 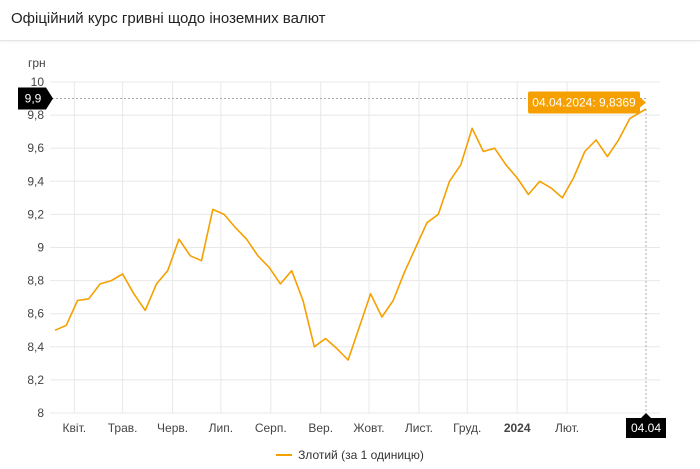 I want to click on x-value-marker: 04.04, so click(x=646, y=425).